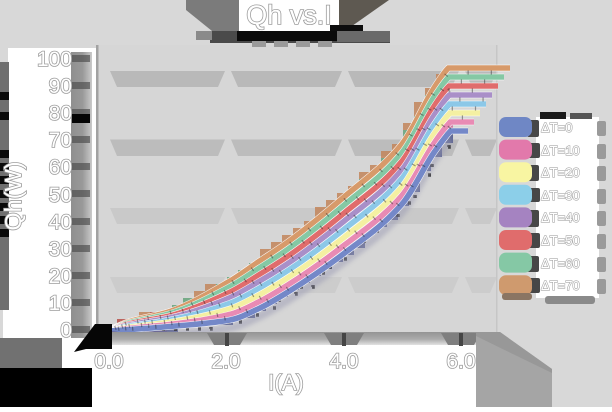 This screenshot has height=412, width=612. I want to click on svg-text: ΔT=20, so click(560, 172).